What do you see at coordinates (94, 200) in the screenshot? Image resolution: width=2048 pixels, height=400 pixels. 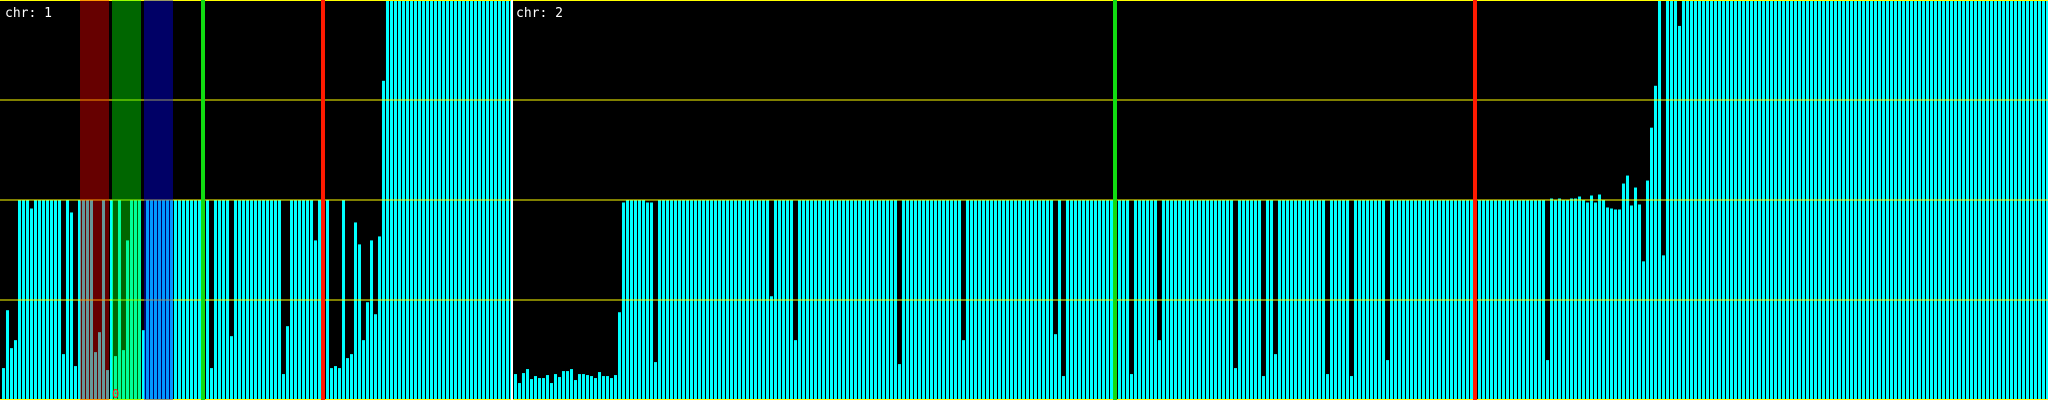 I see `region-red-highlight` at bounding box center [94, 200].